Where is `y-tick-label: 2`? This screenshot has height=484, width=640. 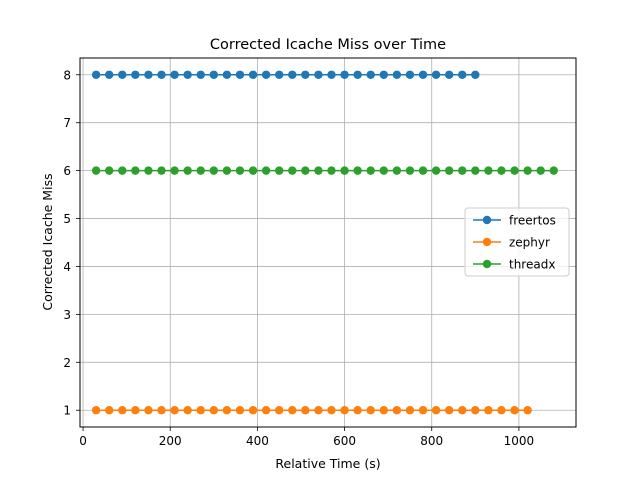 y-tick-label: 2 is located at coordinates (67, 363).